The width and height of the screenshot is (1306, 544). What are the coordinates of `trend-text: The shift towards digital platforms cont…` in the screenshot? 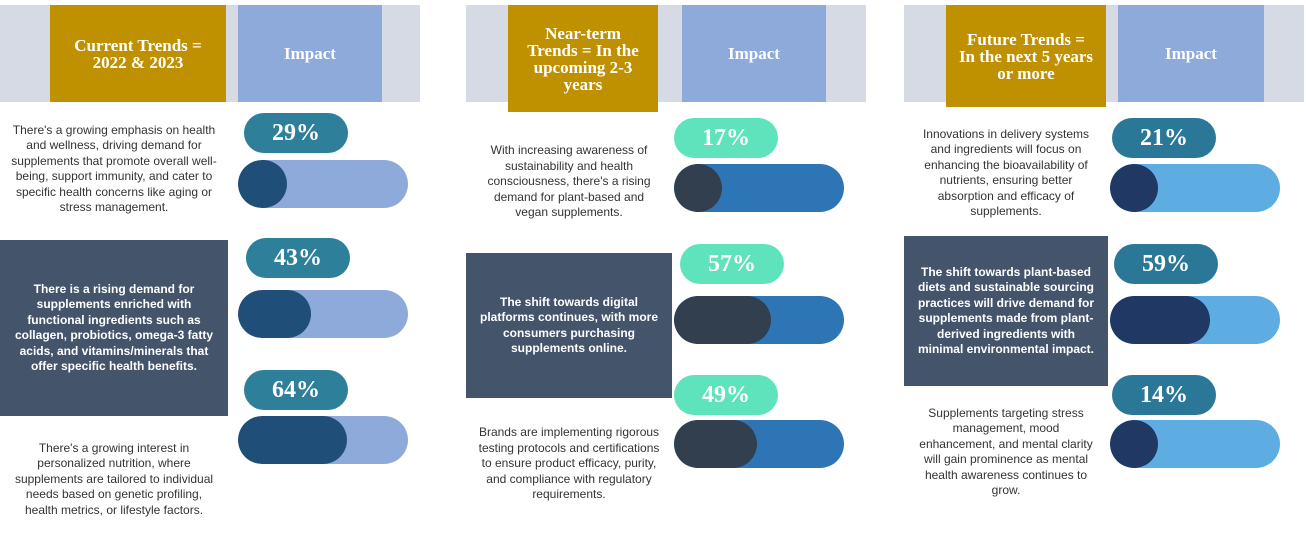 It's located at (569, 325).